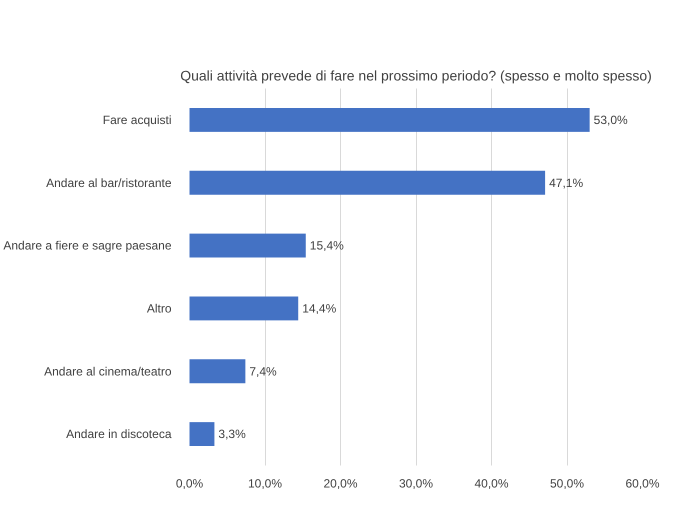 Image resolution: width=680 pixels, height=510 pixels. Describe the element at coordinates (159, 308) in the screenshot. I see `y-tick-label: Altro` at that location.